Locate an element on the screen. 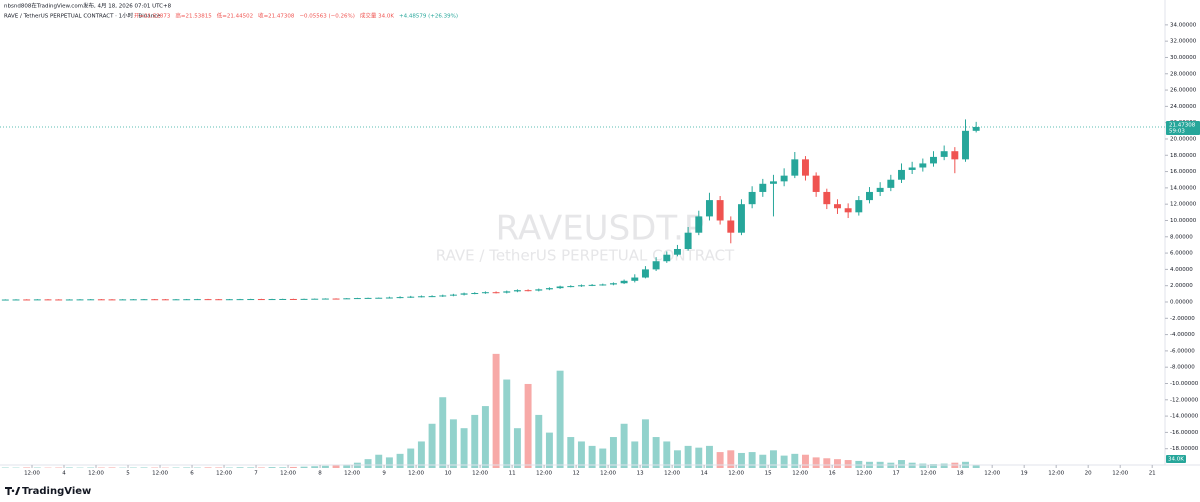 The height and width of the screenshot is (502, 1200). volume-value: 成交量 34.0K is located at coordinates (377, 16).